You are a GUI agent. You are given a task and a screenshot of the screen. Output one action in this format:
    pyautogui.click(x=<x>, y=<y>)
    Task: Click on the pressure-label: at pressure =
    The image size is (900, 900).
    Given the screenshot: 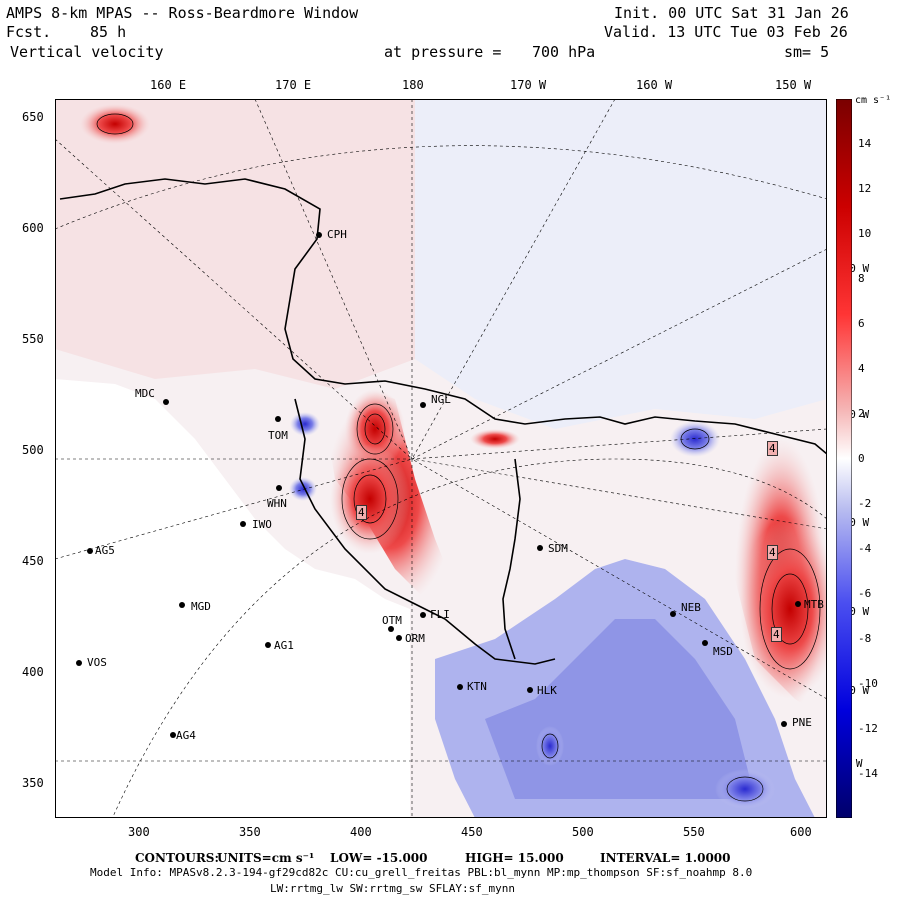 What is the action you would take?
    pyautogui.click(x=443, y=52)
    